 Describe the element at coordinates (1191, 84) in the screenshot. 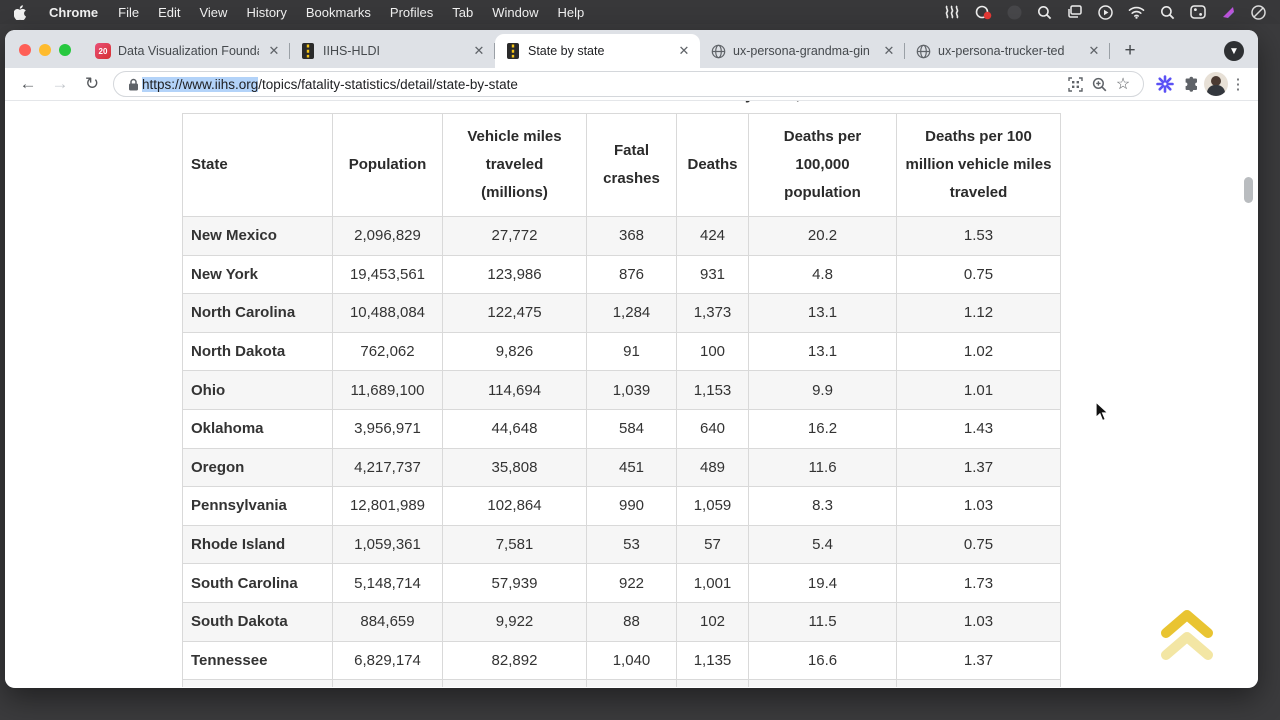

I see `extensions-puzzle-icon` at that location.